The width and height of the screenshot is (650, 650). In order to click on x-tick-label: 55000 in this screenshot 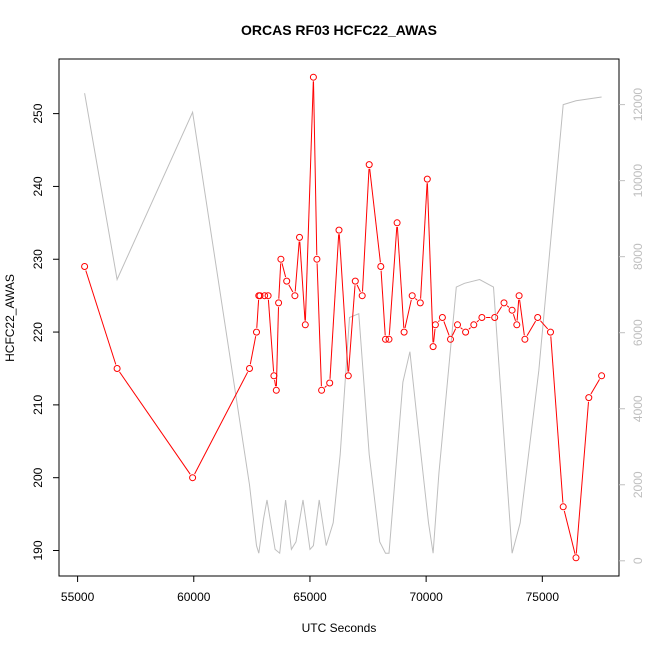, I will do `click(78, 597)`.